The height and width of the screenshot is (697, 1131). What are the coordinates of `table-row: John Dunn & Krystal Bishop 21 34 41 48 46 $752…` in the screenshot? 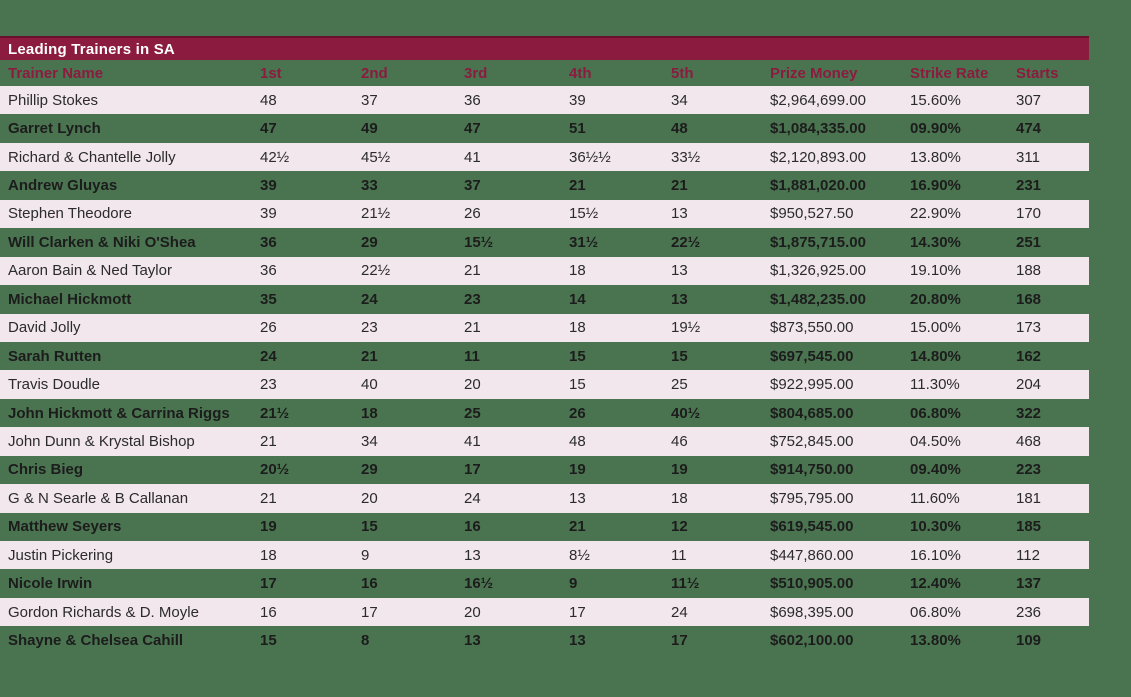 It's located at (544, 441).